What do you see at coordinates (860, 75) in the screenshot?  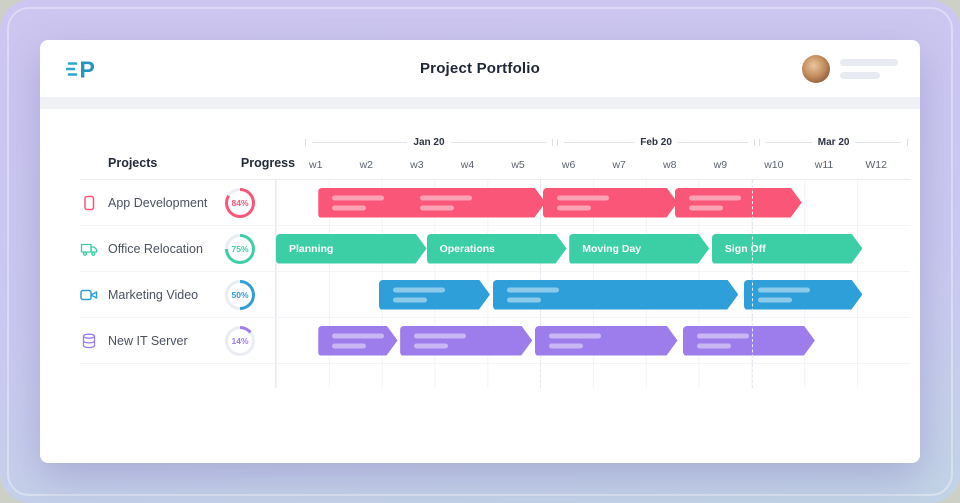 I see `placeholder-line` at bounding box center [860, 75].